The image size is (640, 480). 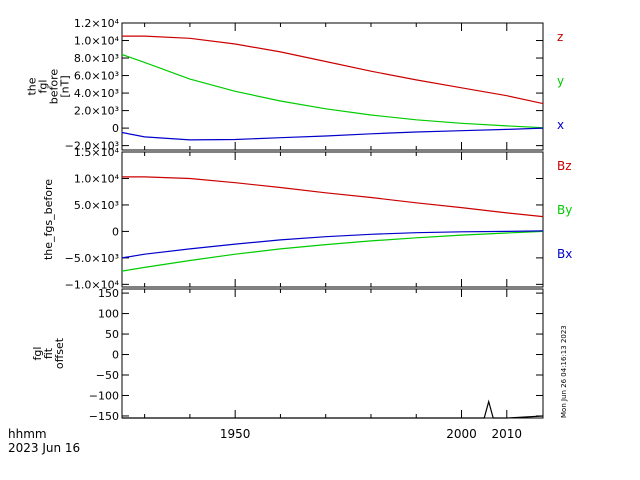 What do you see at coordinates (461, 434) in the screenshot?
I see `x-tick-label: 2000` at bounding box center [461, 434].